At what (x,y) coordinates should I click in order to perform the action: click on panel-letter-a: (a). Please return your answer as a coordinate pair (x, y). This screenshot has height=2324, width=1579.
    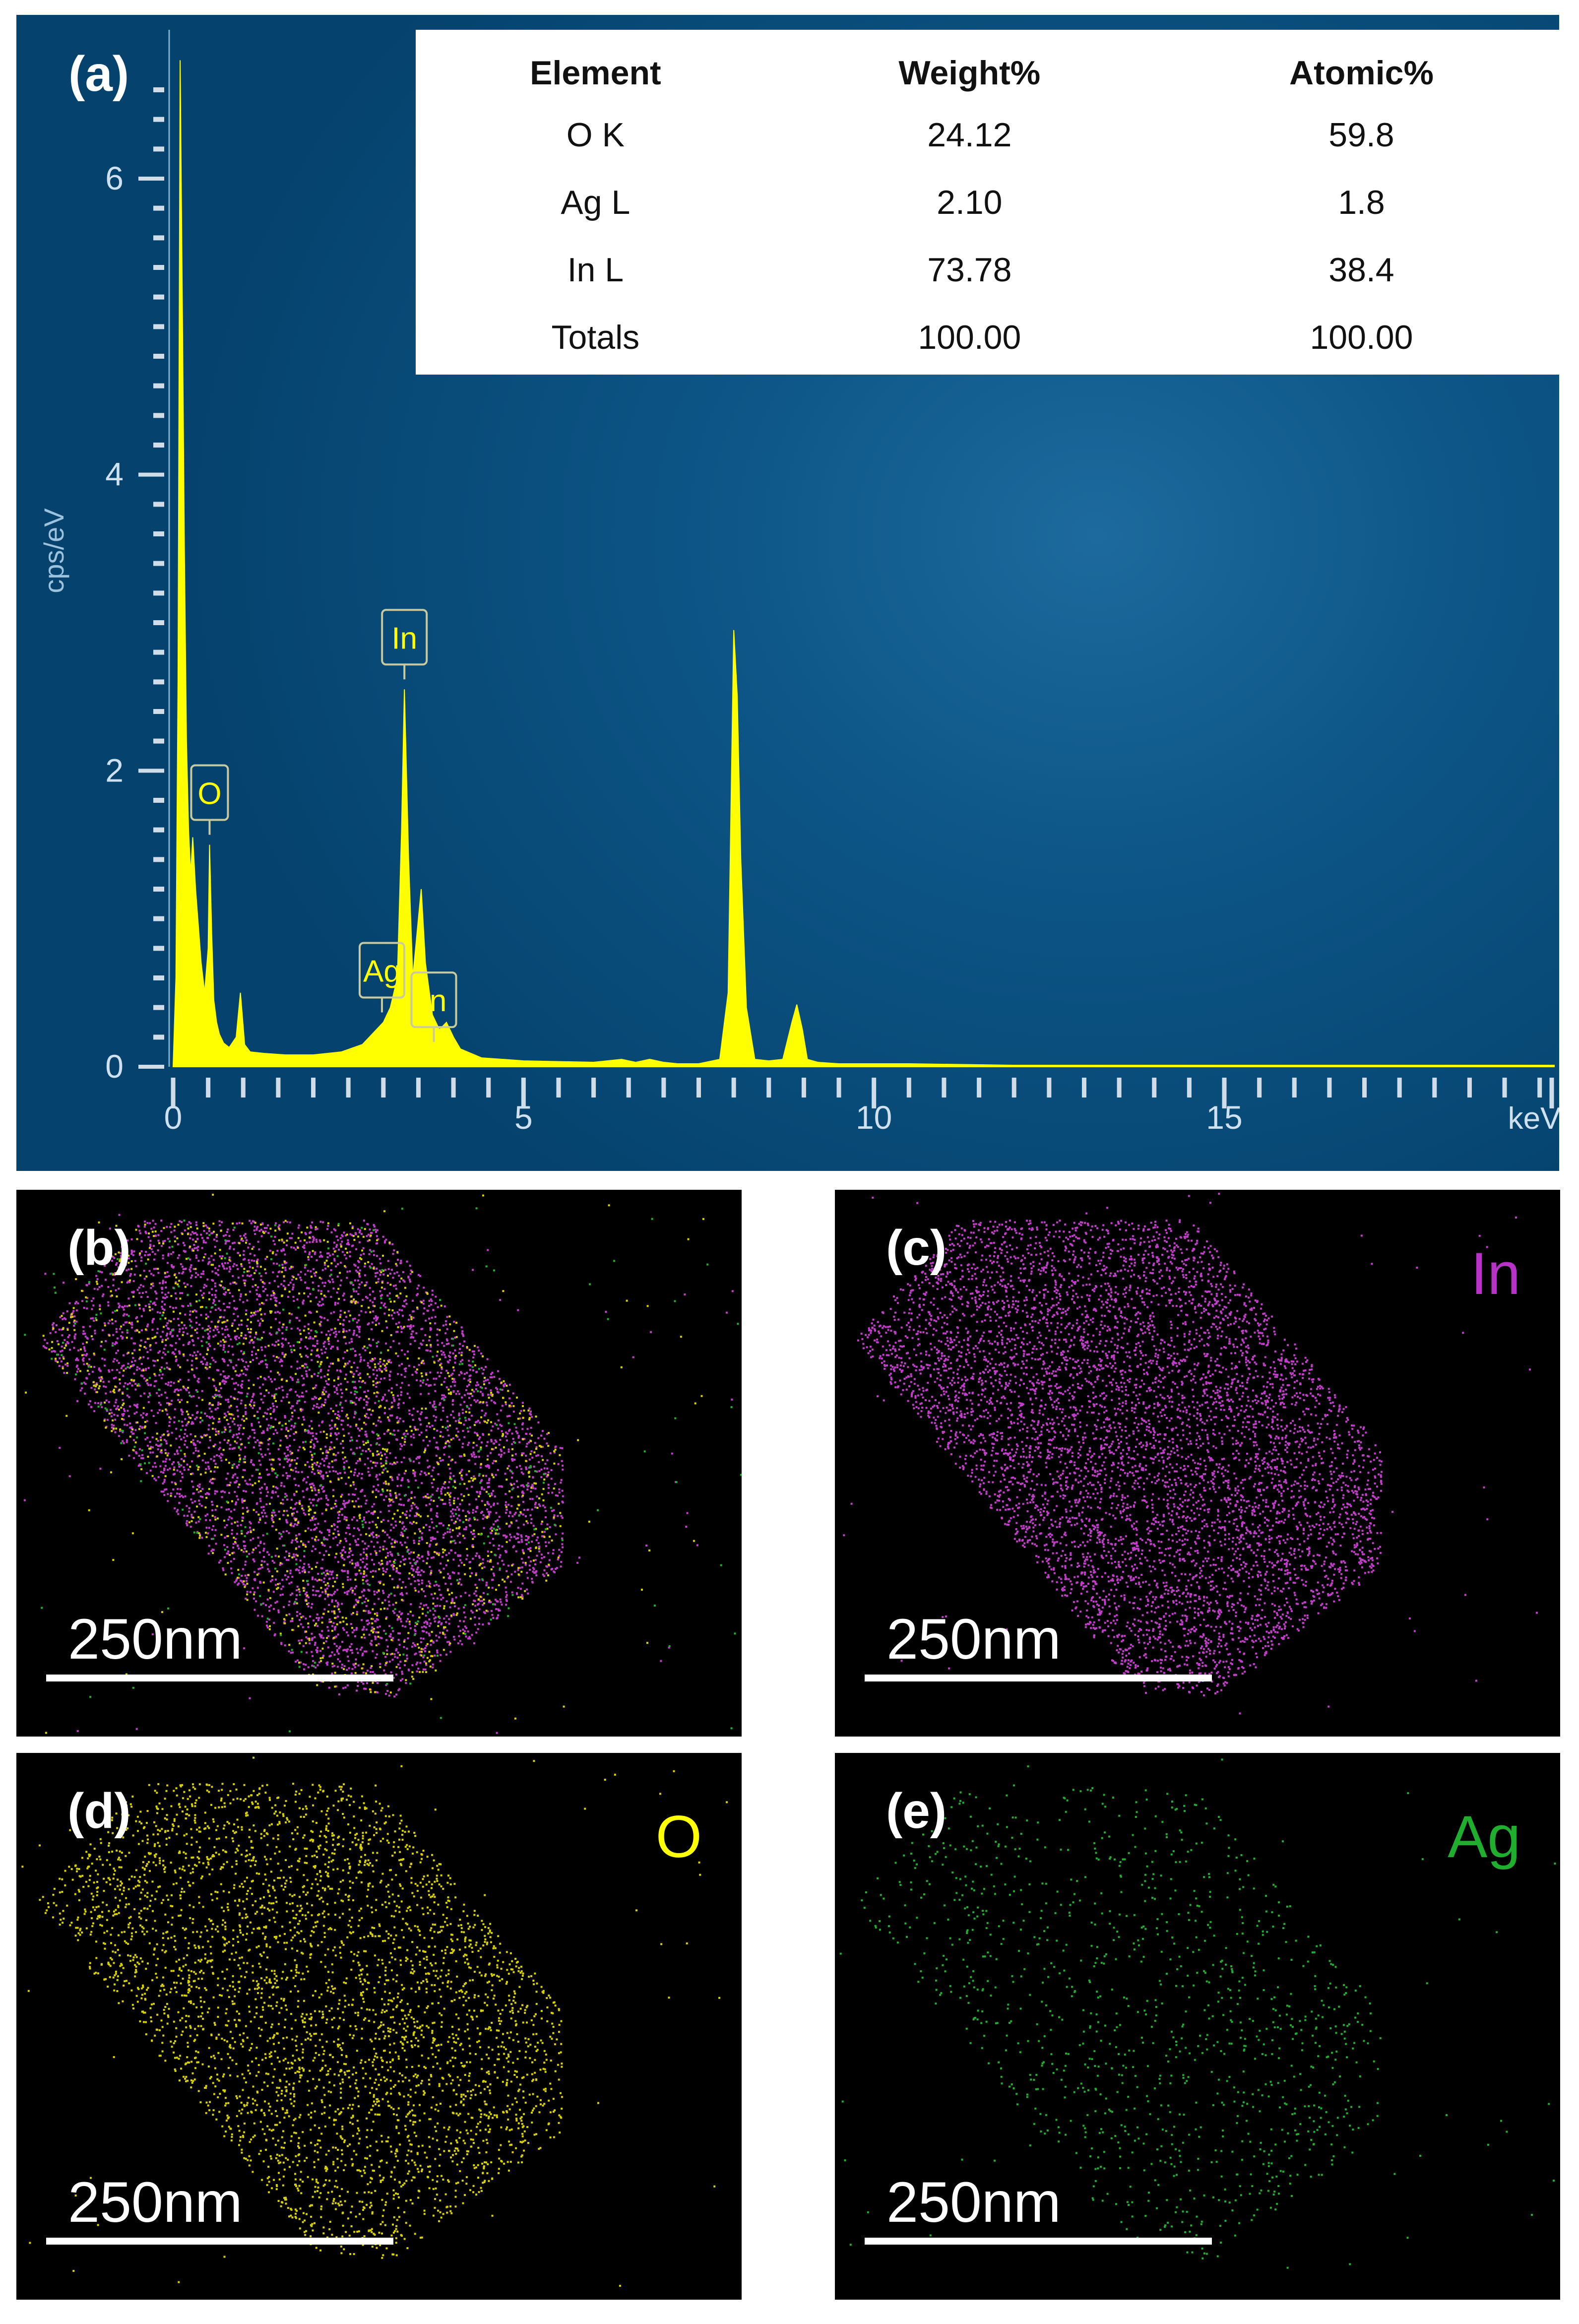
    Looking at the image, I should click on (98, 74).